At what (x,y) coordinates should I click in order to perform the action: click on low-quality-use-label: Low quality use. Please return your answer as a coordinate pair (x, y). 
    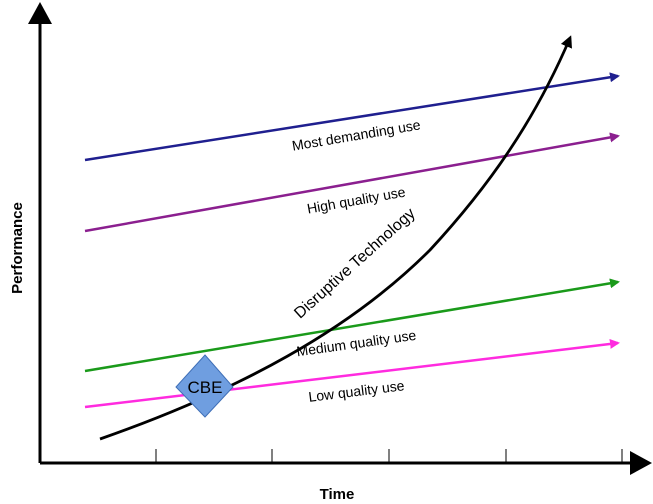
    Looking at the image, I should click on (357, 391).